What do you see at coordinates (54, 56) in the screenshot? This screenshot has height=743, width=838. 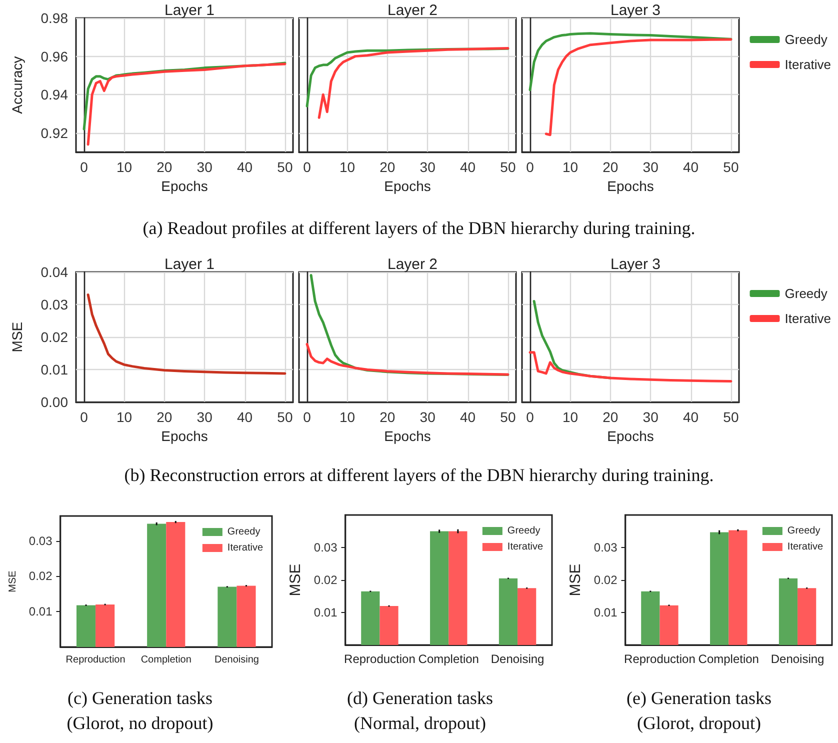 I see `y-tick-label: 0.96` at bounding box center [54, 56].